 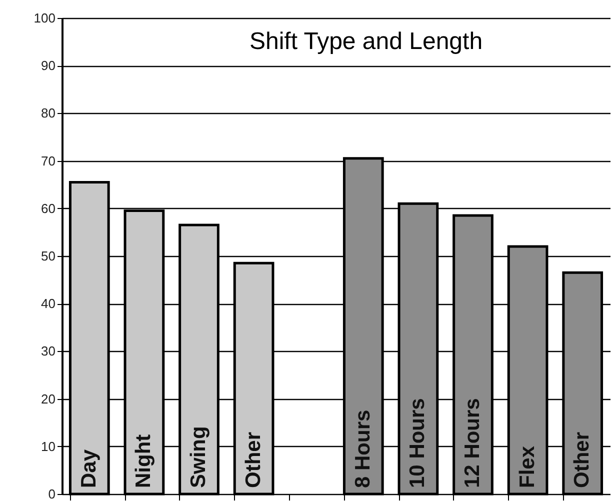 I want to click on x-tick-label: 12 Hours, so click(x=472, y=443).